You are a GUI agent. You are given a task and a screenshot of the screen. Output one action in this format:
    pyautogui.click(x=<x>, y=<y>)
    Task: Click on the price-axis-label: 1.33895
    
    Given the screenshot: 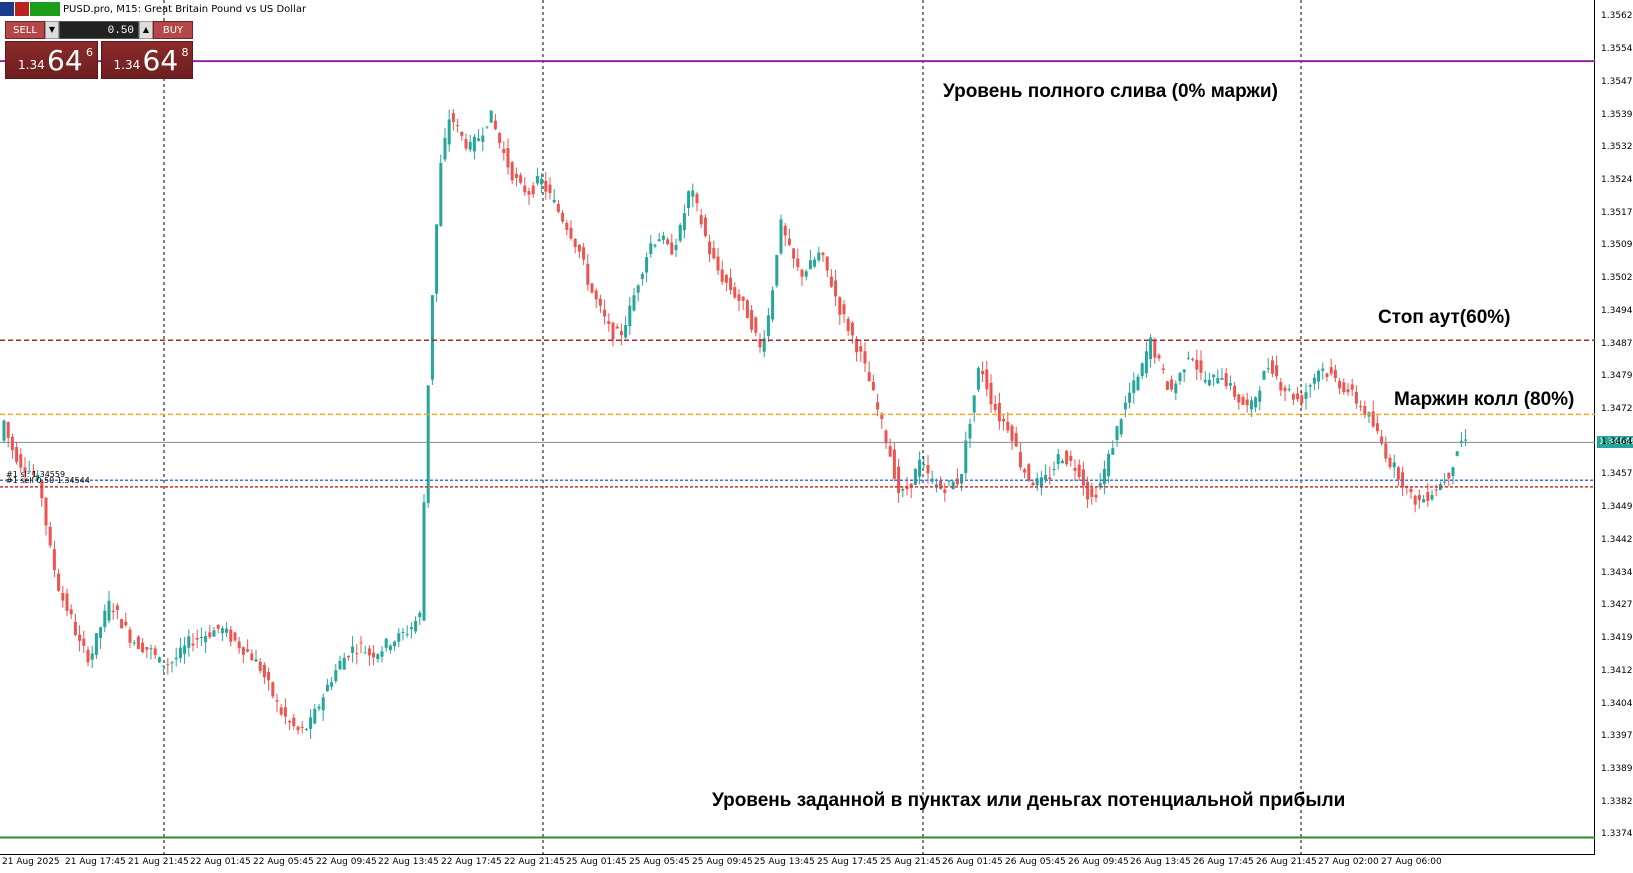 What is the action you would take?
    pyautogui.click(x=1617, y=768)
    